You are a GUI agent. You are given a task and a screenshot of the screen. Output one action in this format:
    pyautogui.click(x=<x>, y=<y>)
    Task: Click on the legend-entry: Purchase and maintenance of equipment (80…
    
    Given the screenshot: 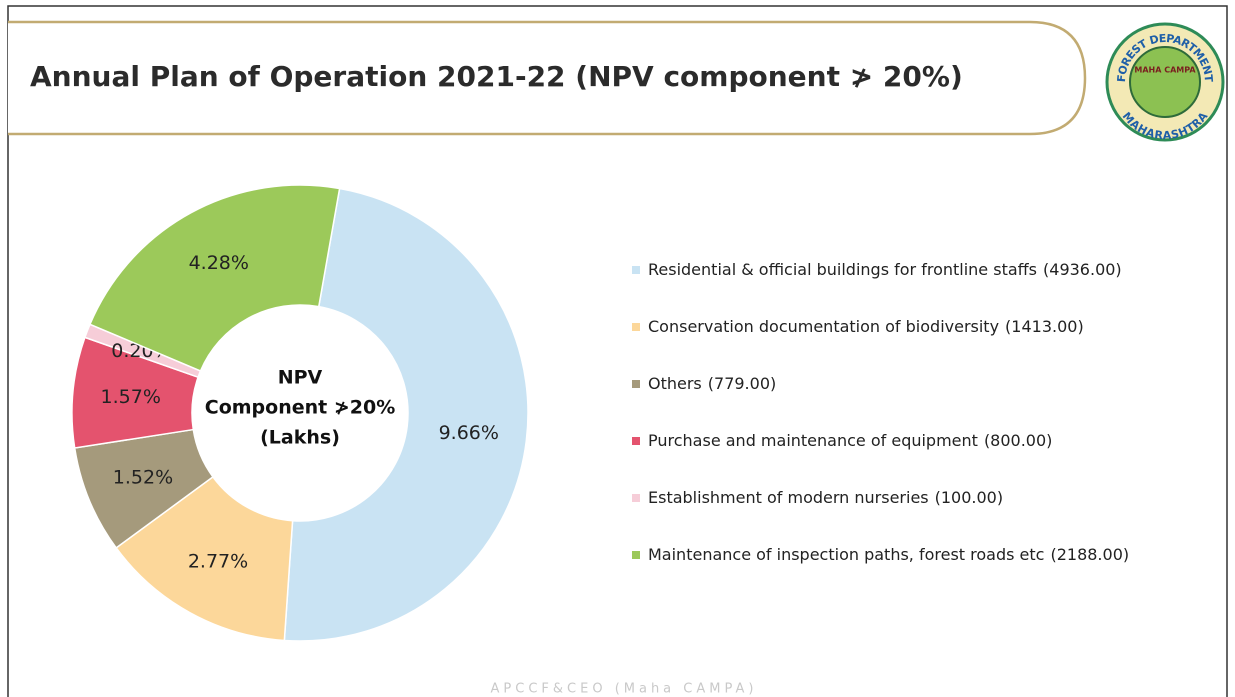 What is the action you would take?
    pyautogui.click(x=850, y=440)
    